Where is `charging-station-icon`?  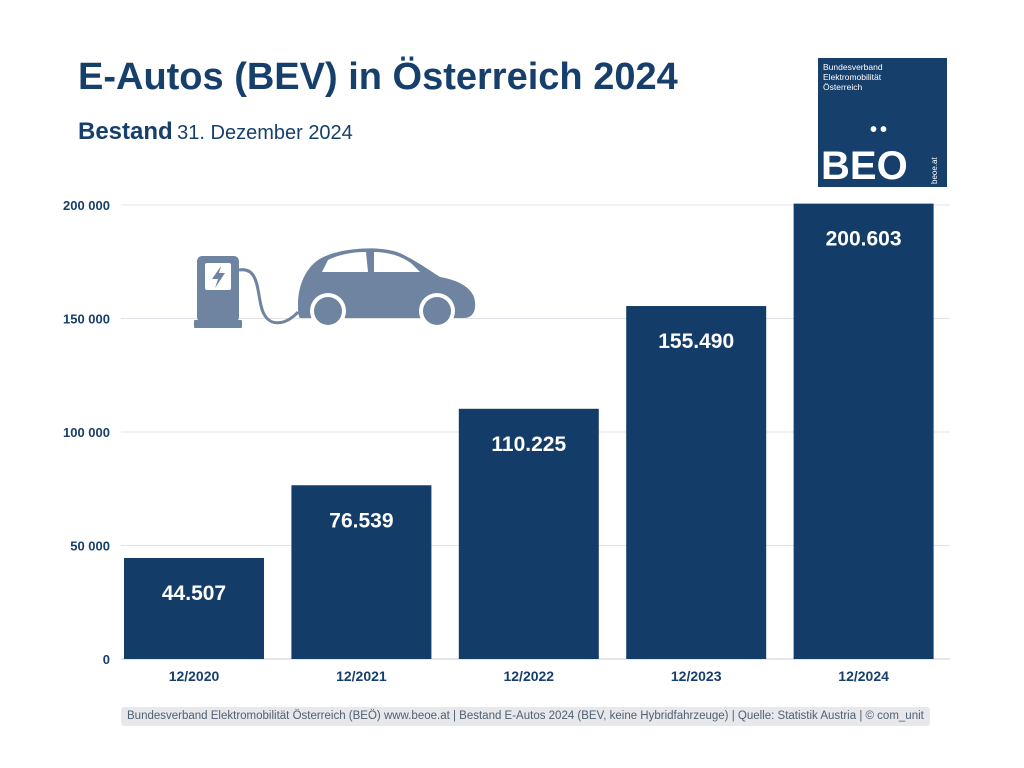
charging-station-icon is located at coordinates (247, 292).